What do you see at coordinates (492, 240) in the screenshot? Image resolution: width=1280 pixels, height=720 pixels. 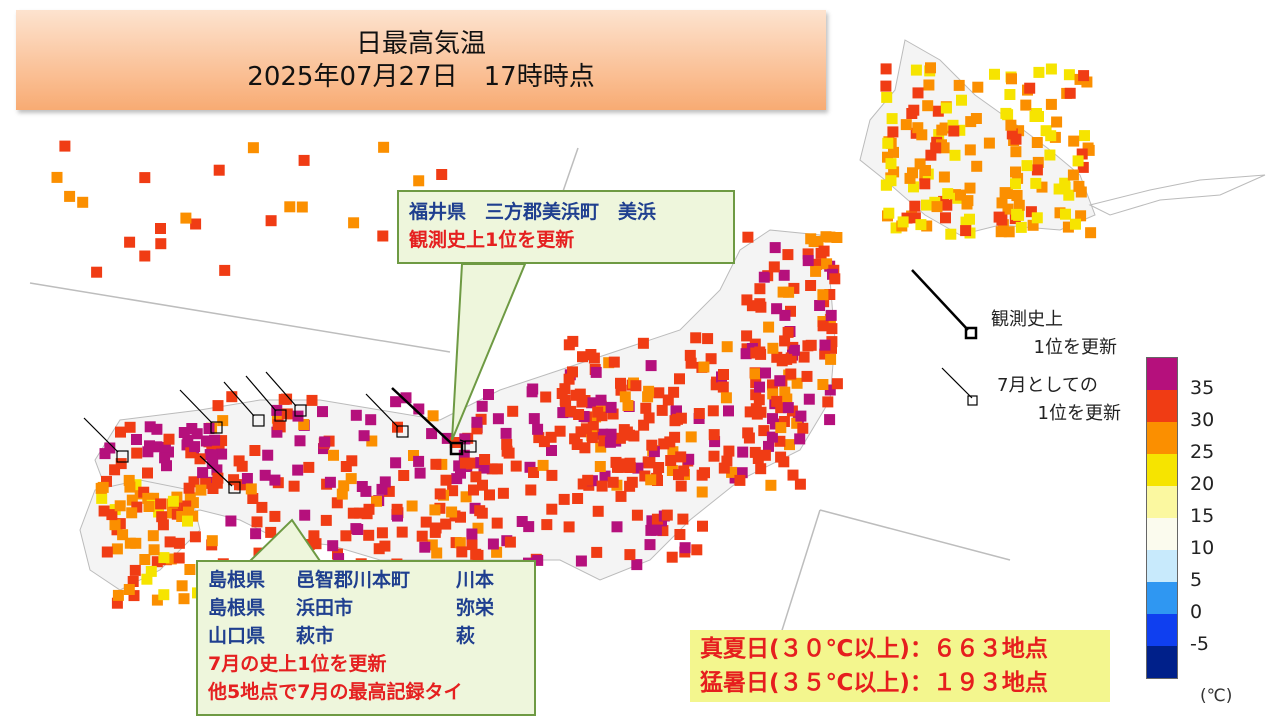 I see `callout-fukui-note: 観測史上1位を更新` at bounding box center [492, 240].